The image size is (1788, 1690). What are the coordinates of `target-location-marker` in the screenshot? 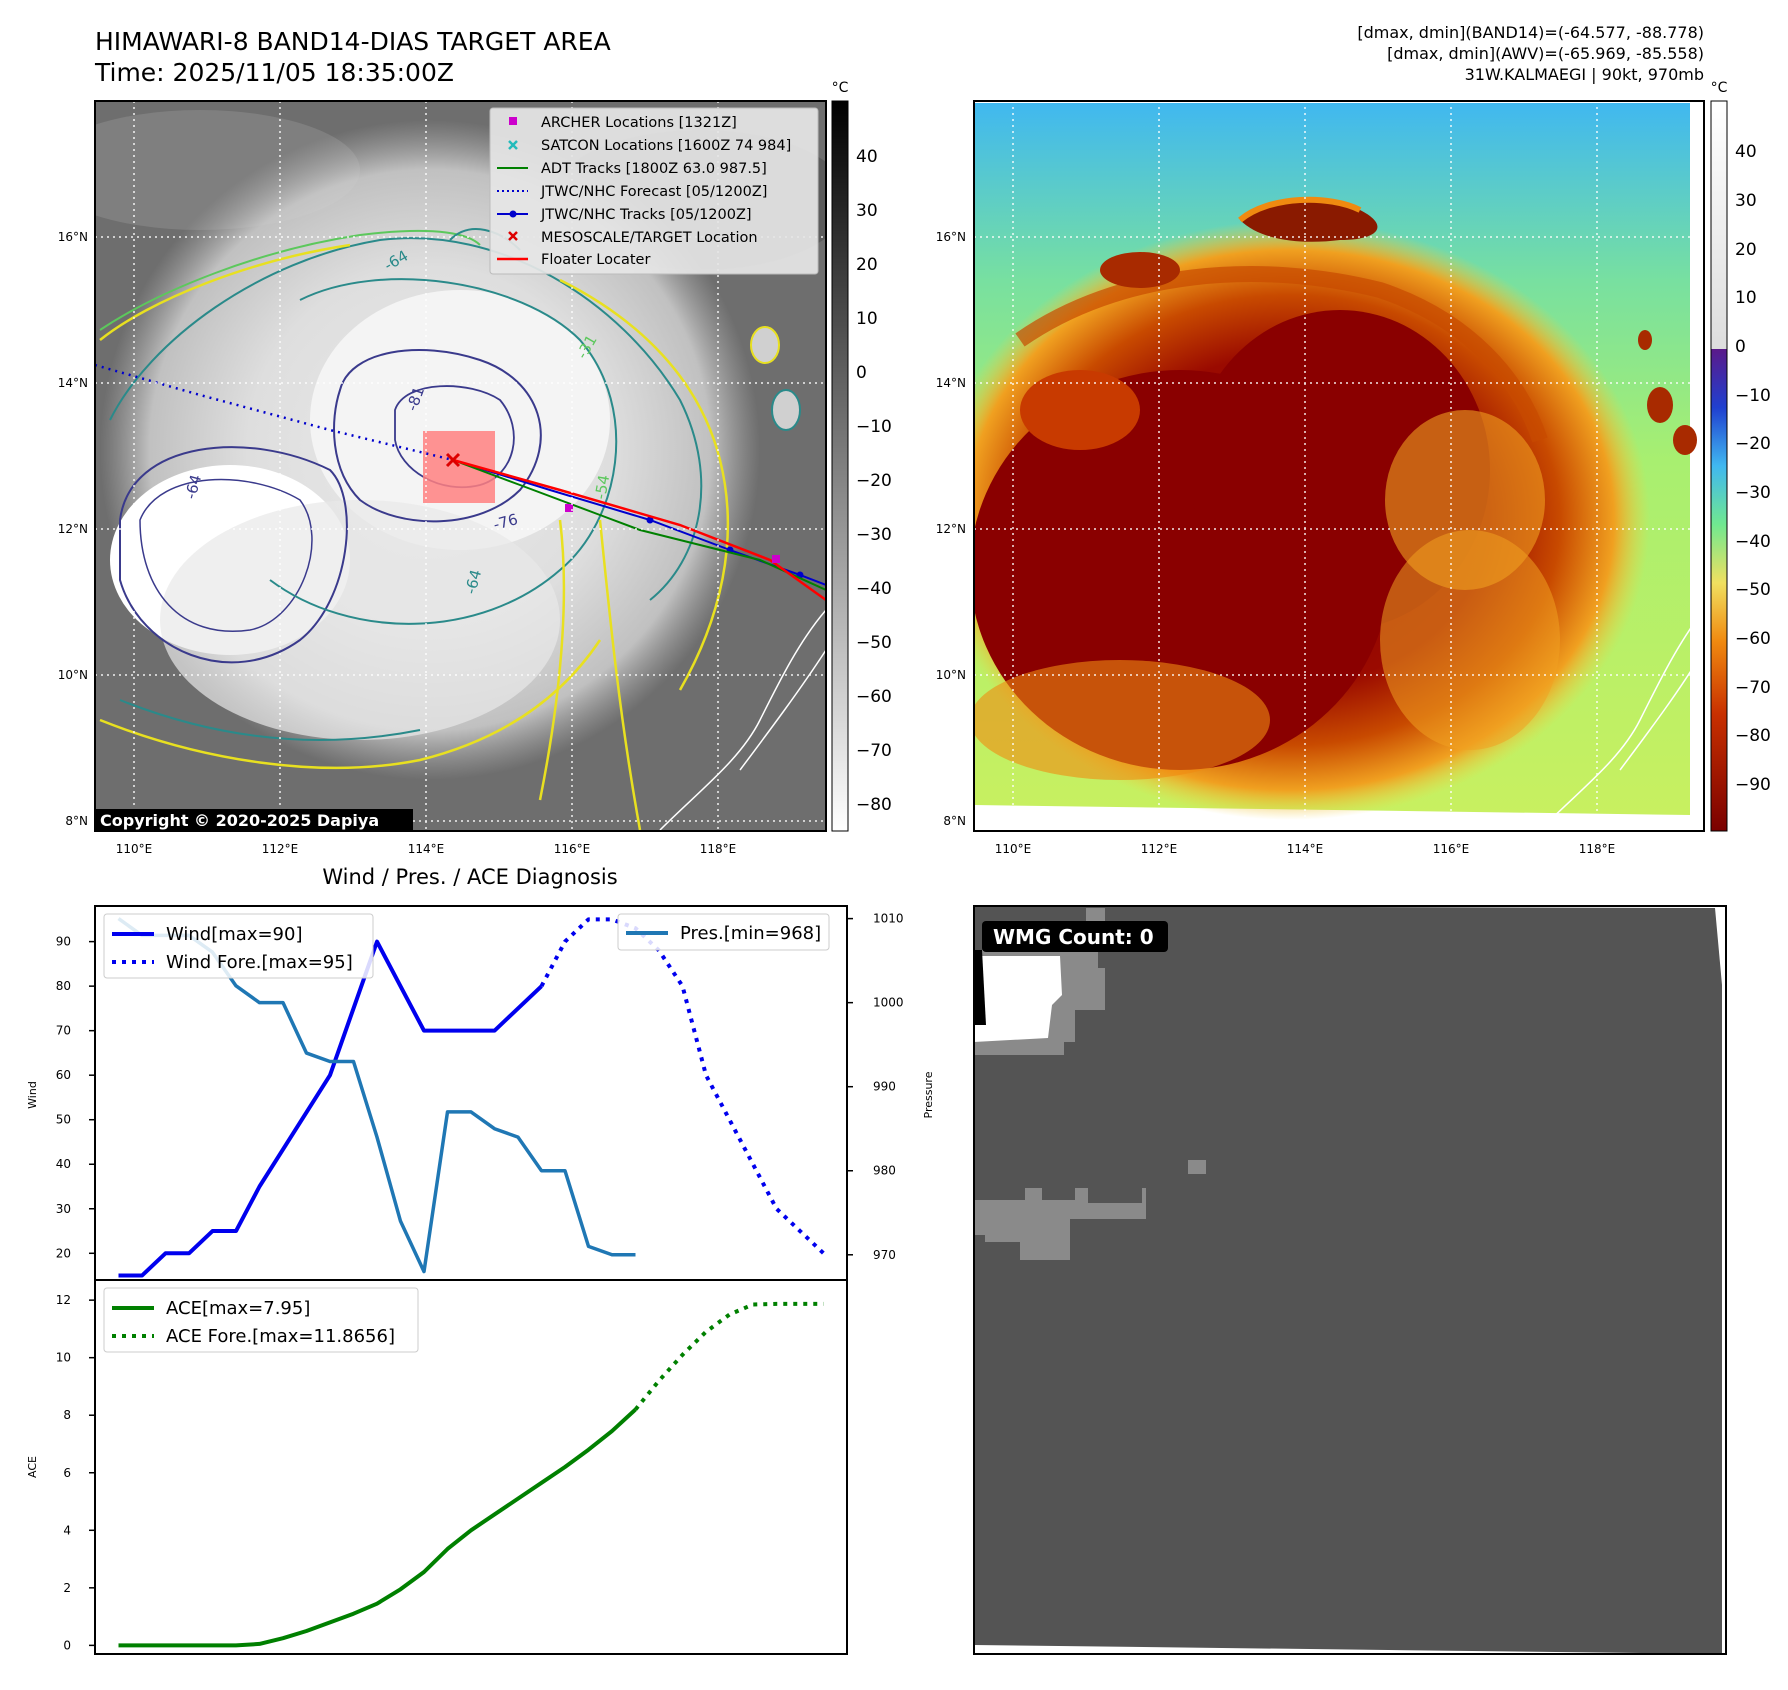 It's located at (453, 460).